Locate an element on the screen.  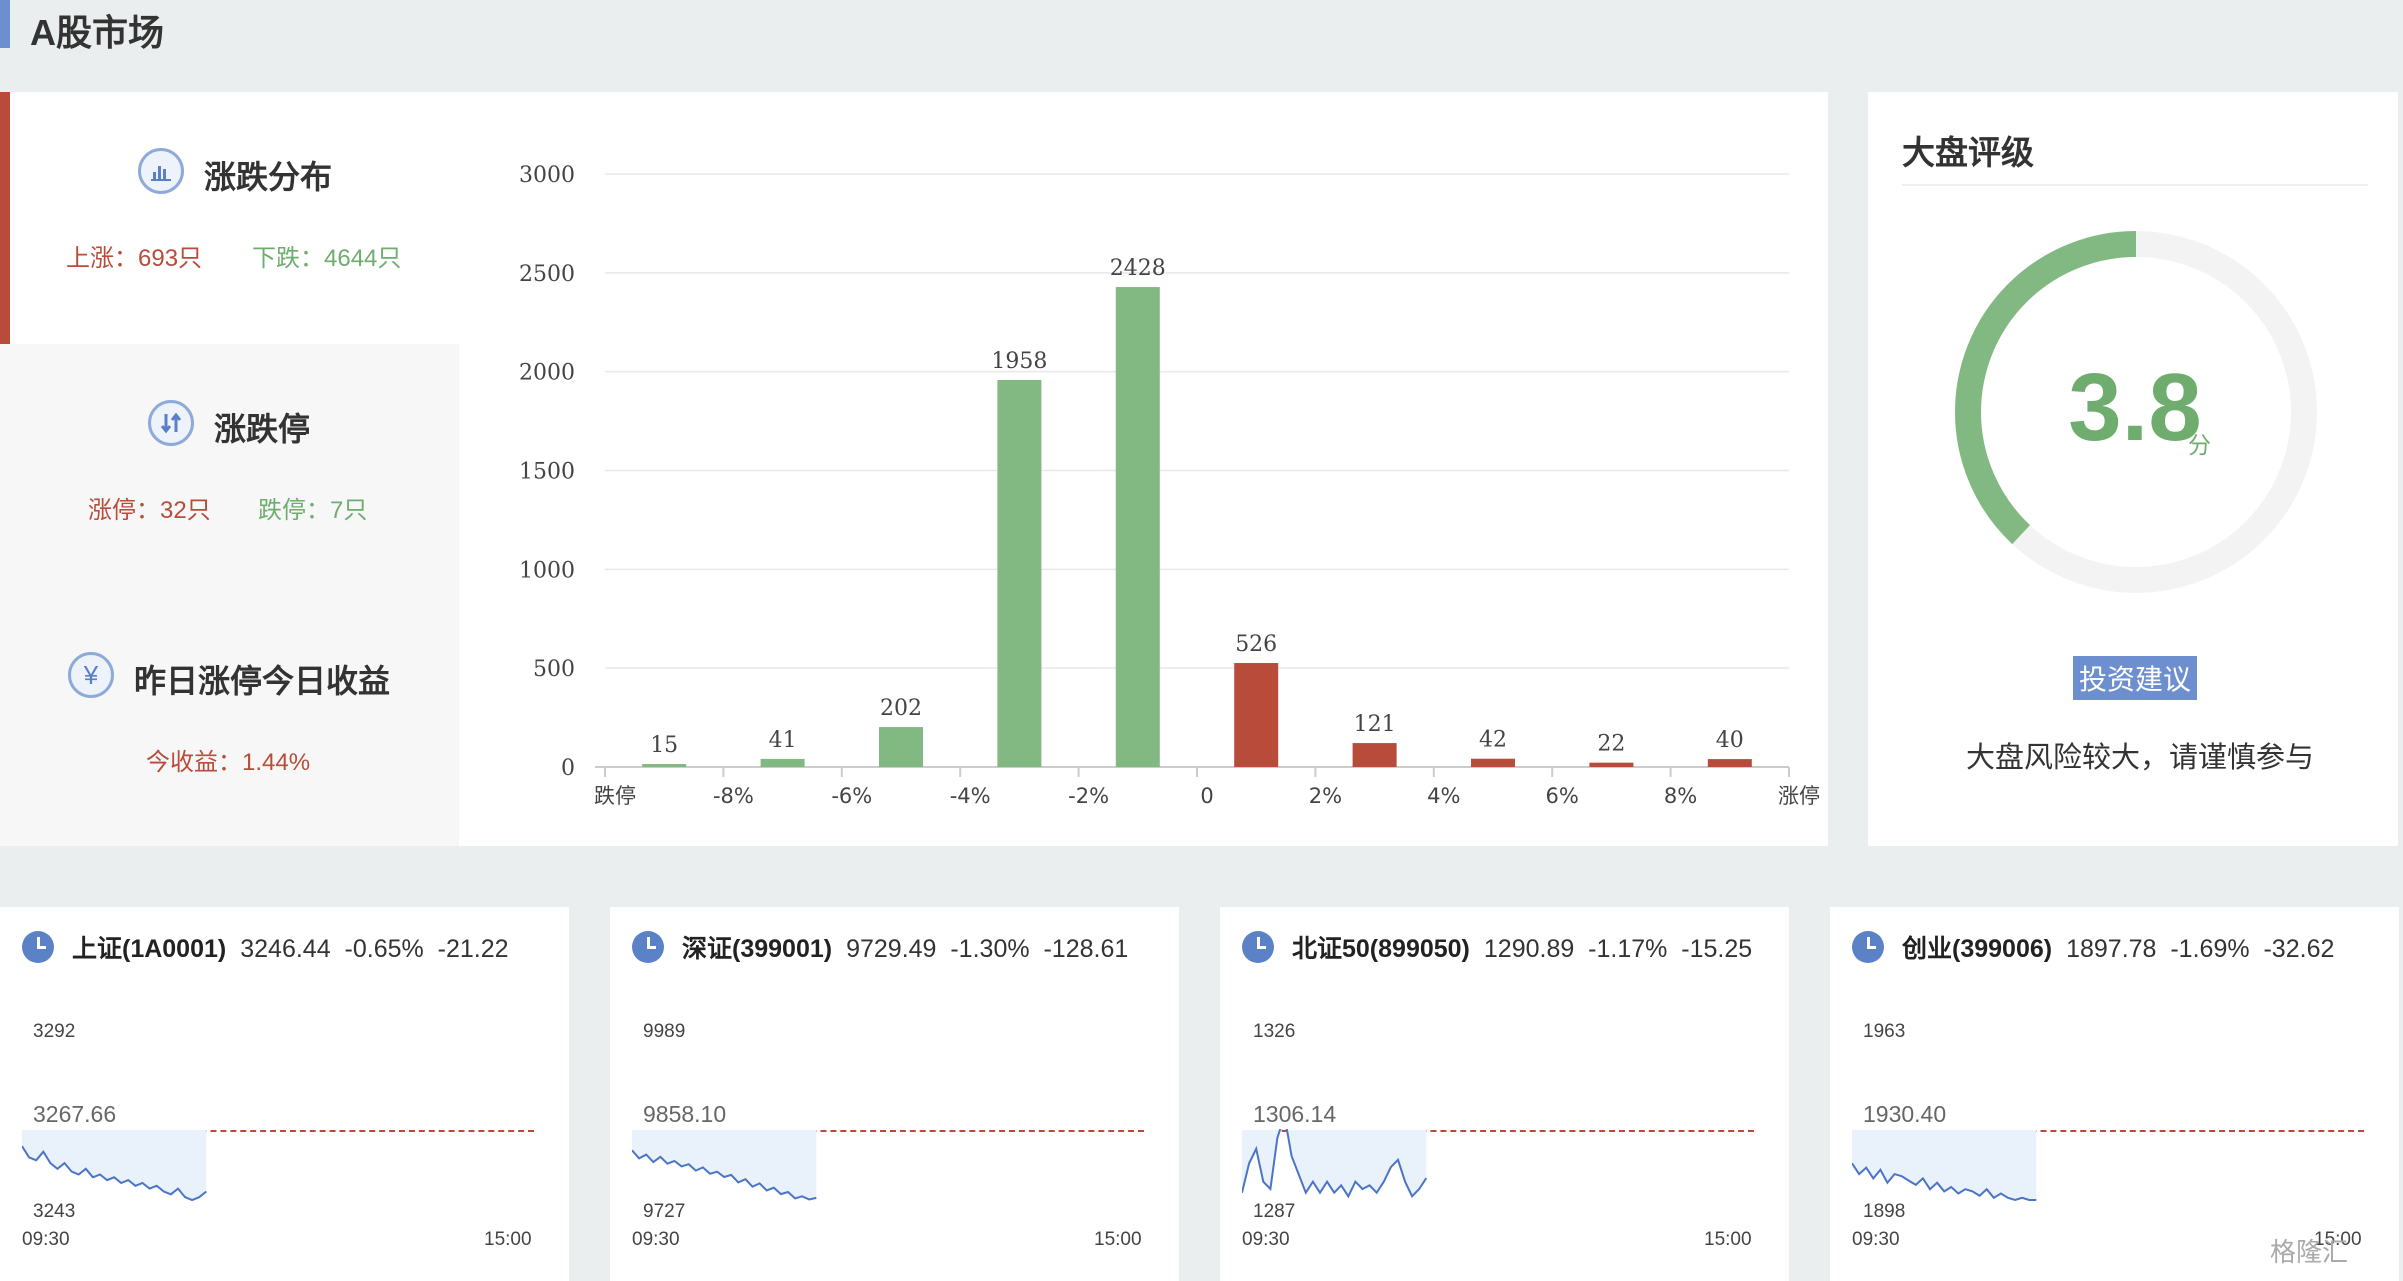
rating-gauge is located at coordinates (2136, 412).